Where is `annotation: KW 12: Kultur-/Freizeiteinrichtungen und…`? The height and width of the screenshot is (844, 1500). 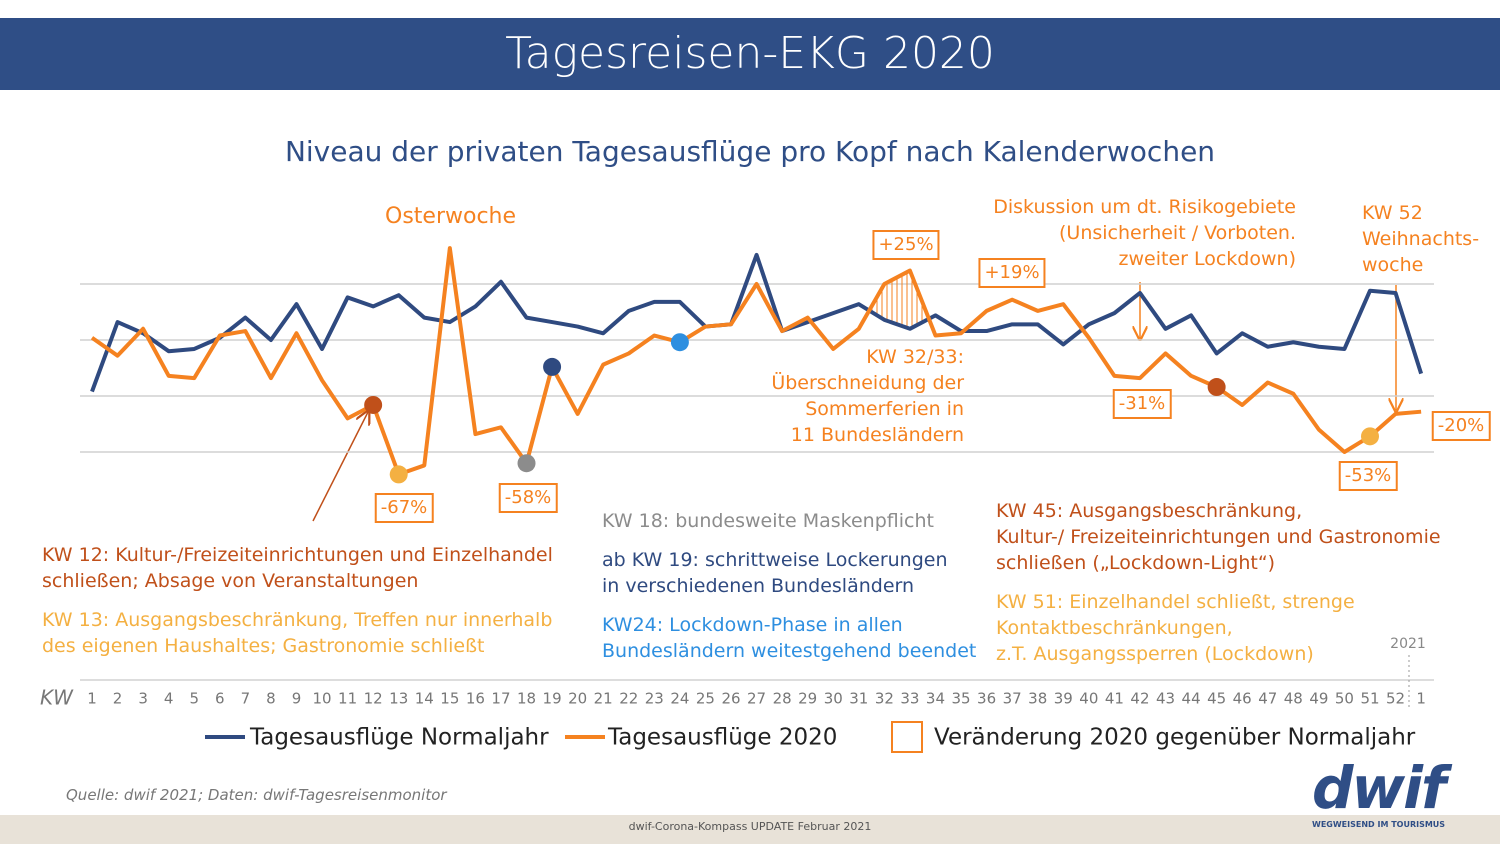
annotation: KW 12: Kultur-/Freizeiteinrichtungen und… is located at coordinates (297, 568).